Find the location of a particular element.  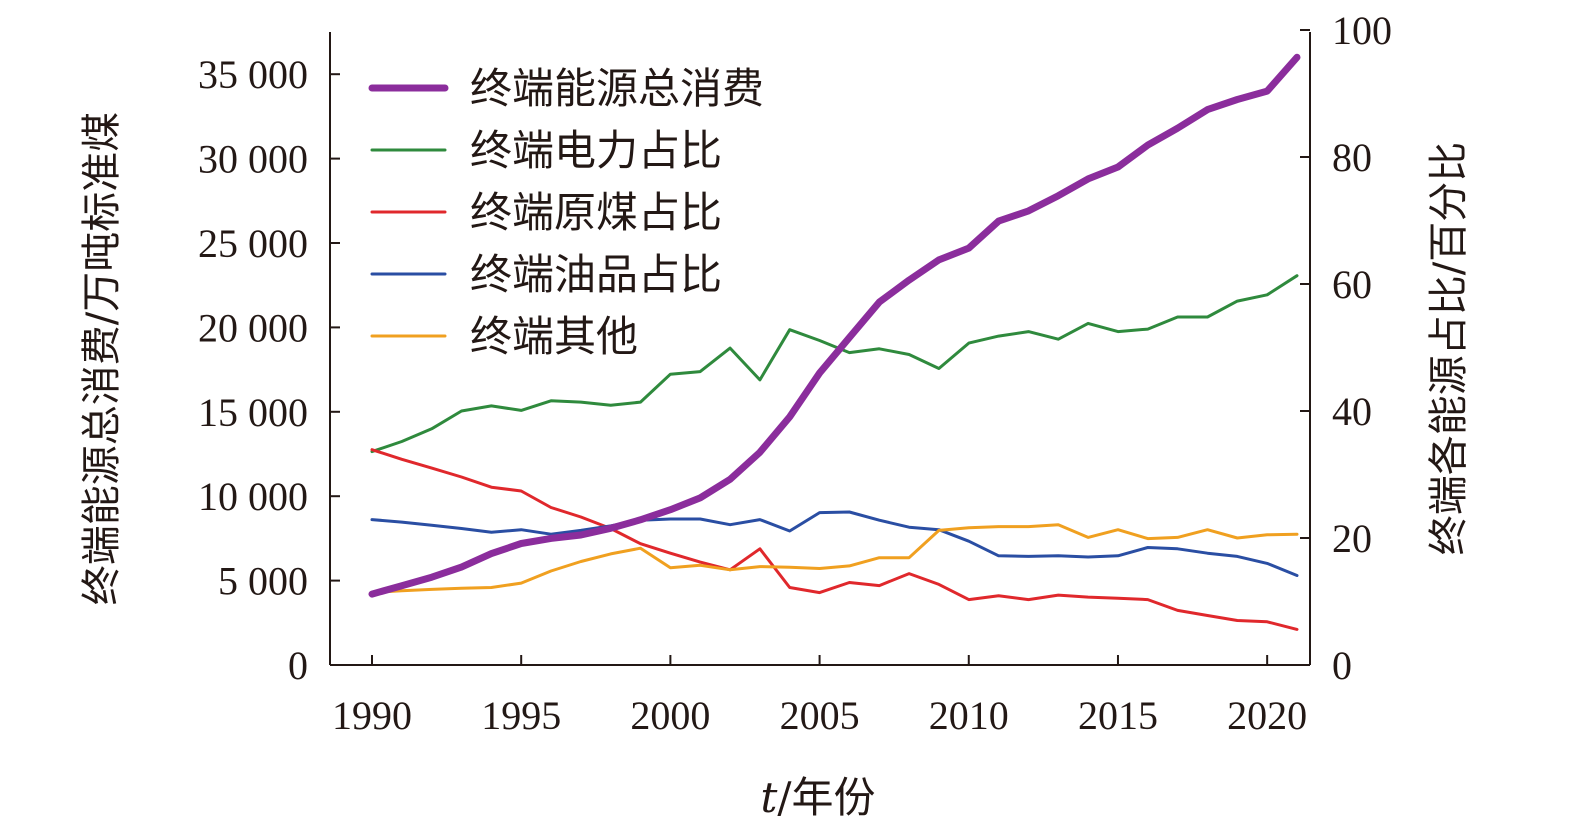

legend-label: 终端原煤占比 is located at coordinates (596, 212).